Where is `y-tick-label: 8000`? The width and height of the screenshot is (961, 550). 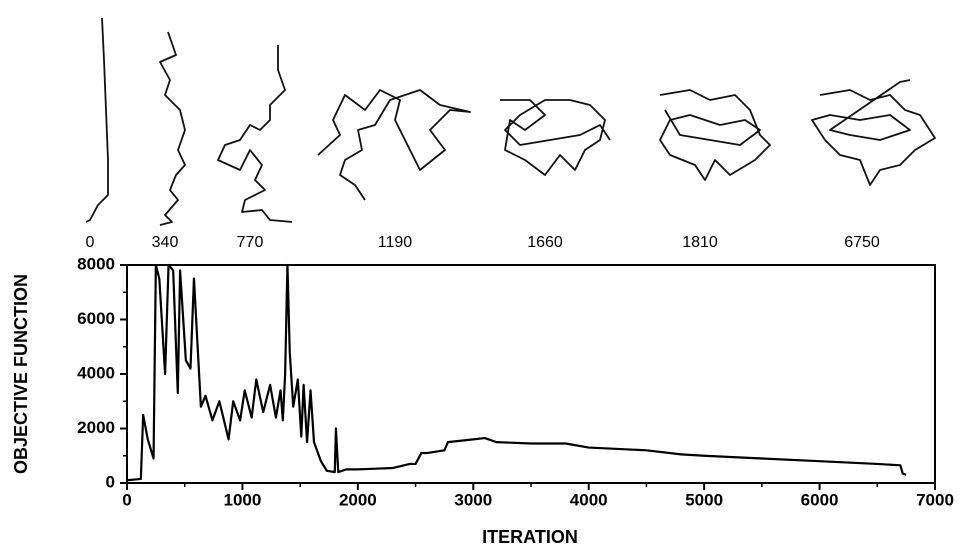 y-tick-label: 8000 is located at coordinates (96, 263).